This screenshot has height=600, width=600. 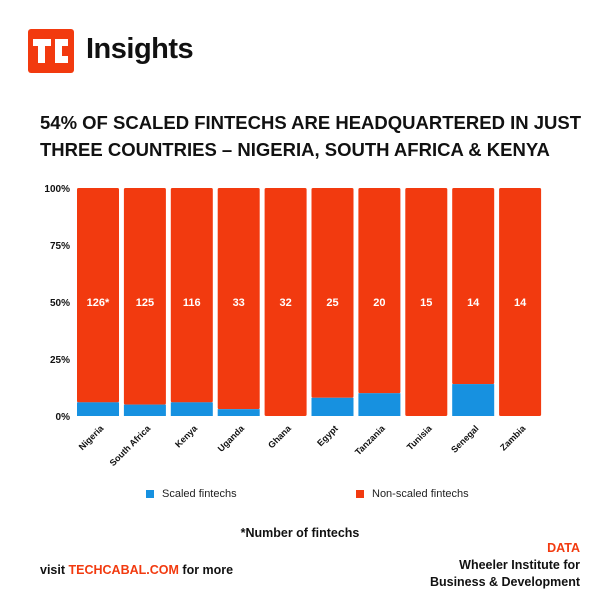 What do you see at coordinates (130, 445) in the screenshot?
I see `x-tick-label: South Africa` at bounding box center [130, 445].